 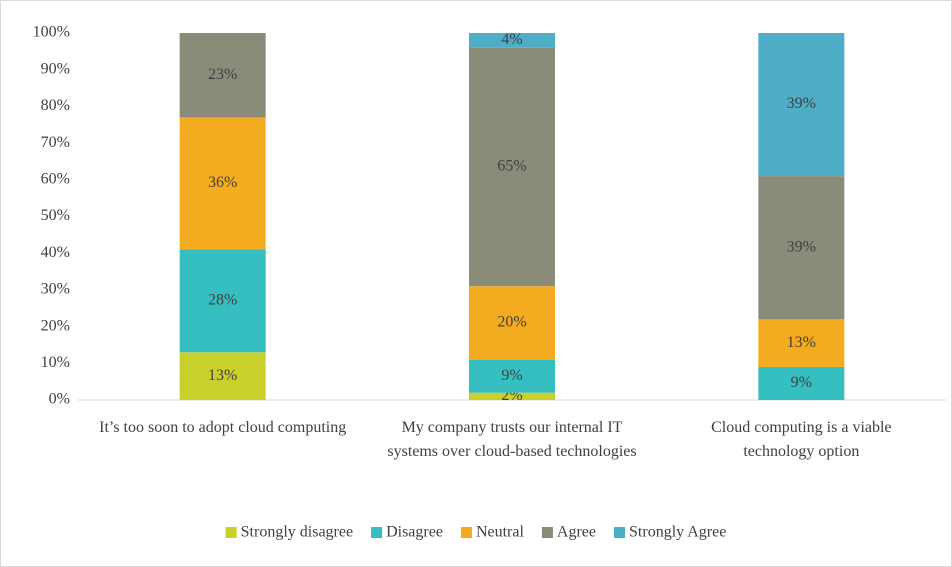 I want to click on y-tick-label: 100%, so click(x=51, y=32).